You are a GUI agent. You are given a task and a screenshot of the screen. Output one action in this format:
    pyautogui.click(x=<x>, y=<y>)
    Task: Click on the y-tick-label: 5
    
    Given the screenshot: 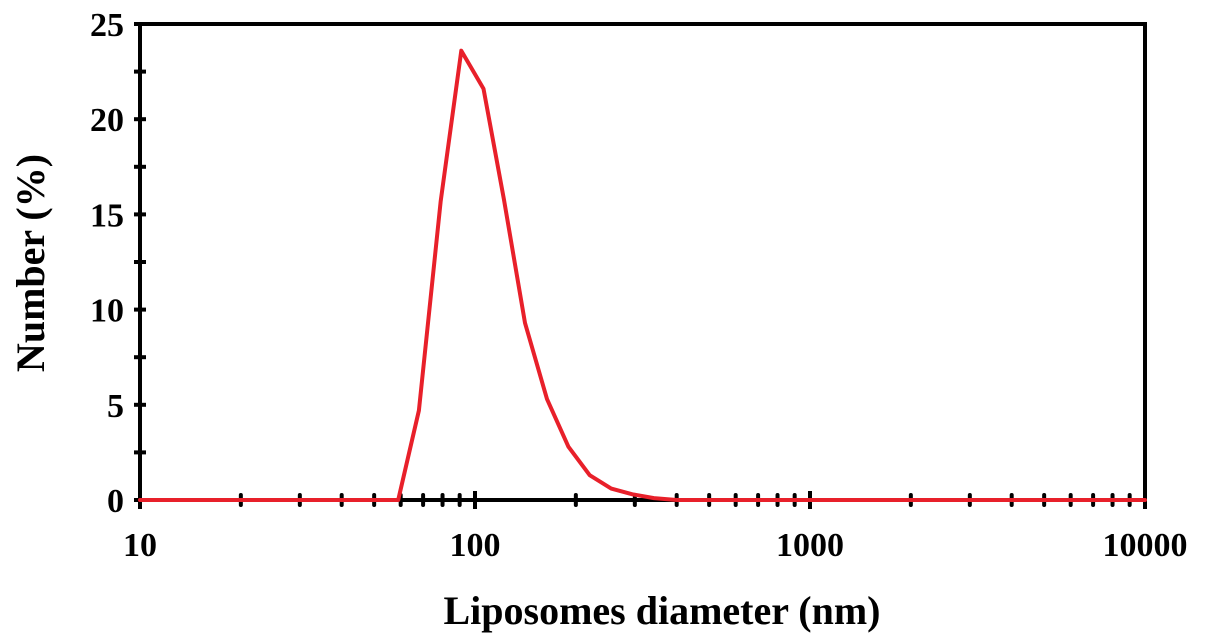 What is the action you would take?
    pyautogui.click(x=115, y=406)
    